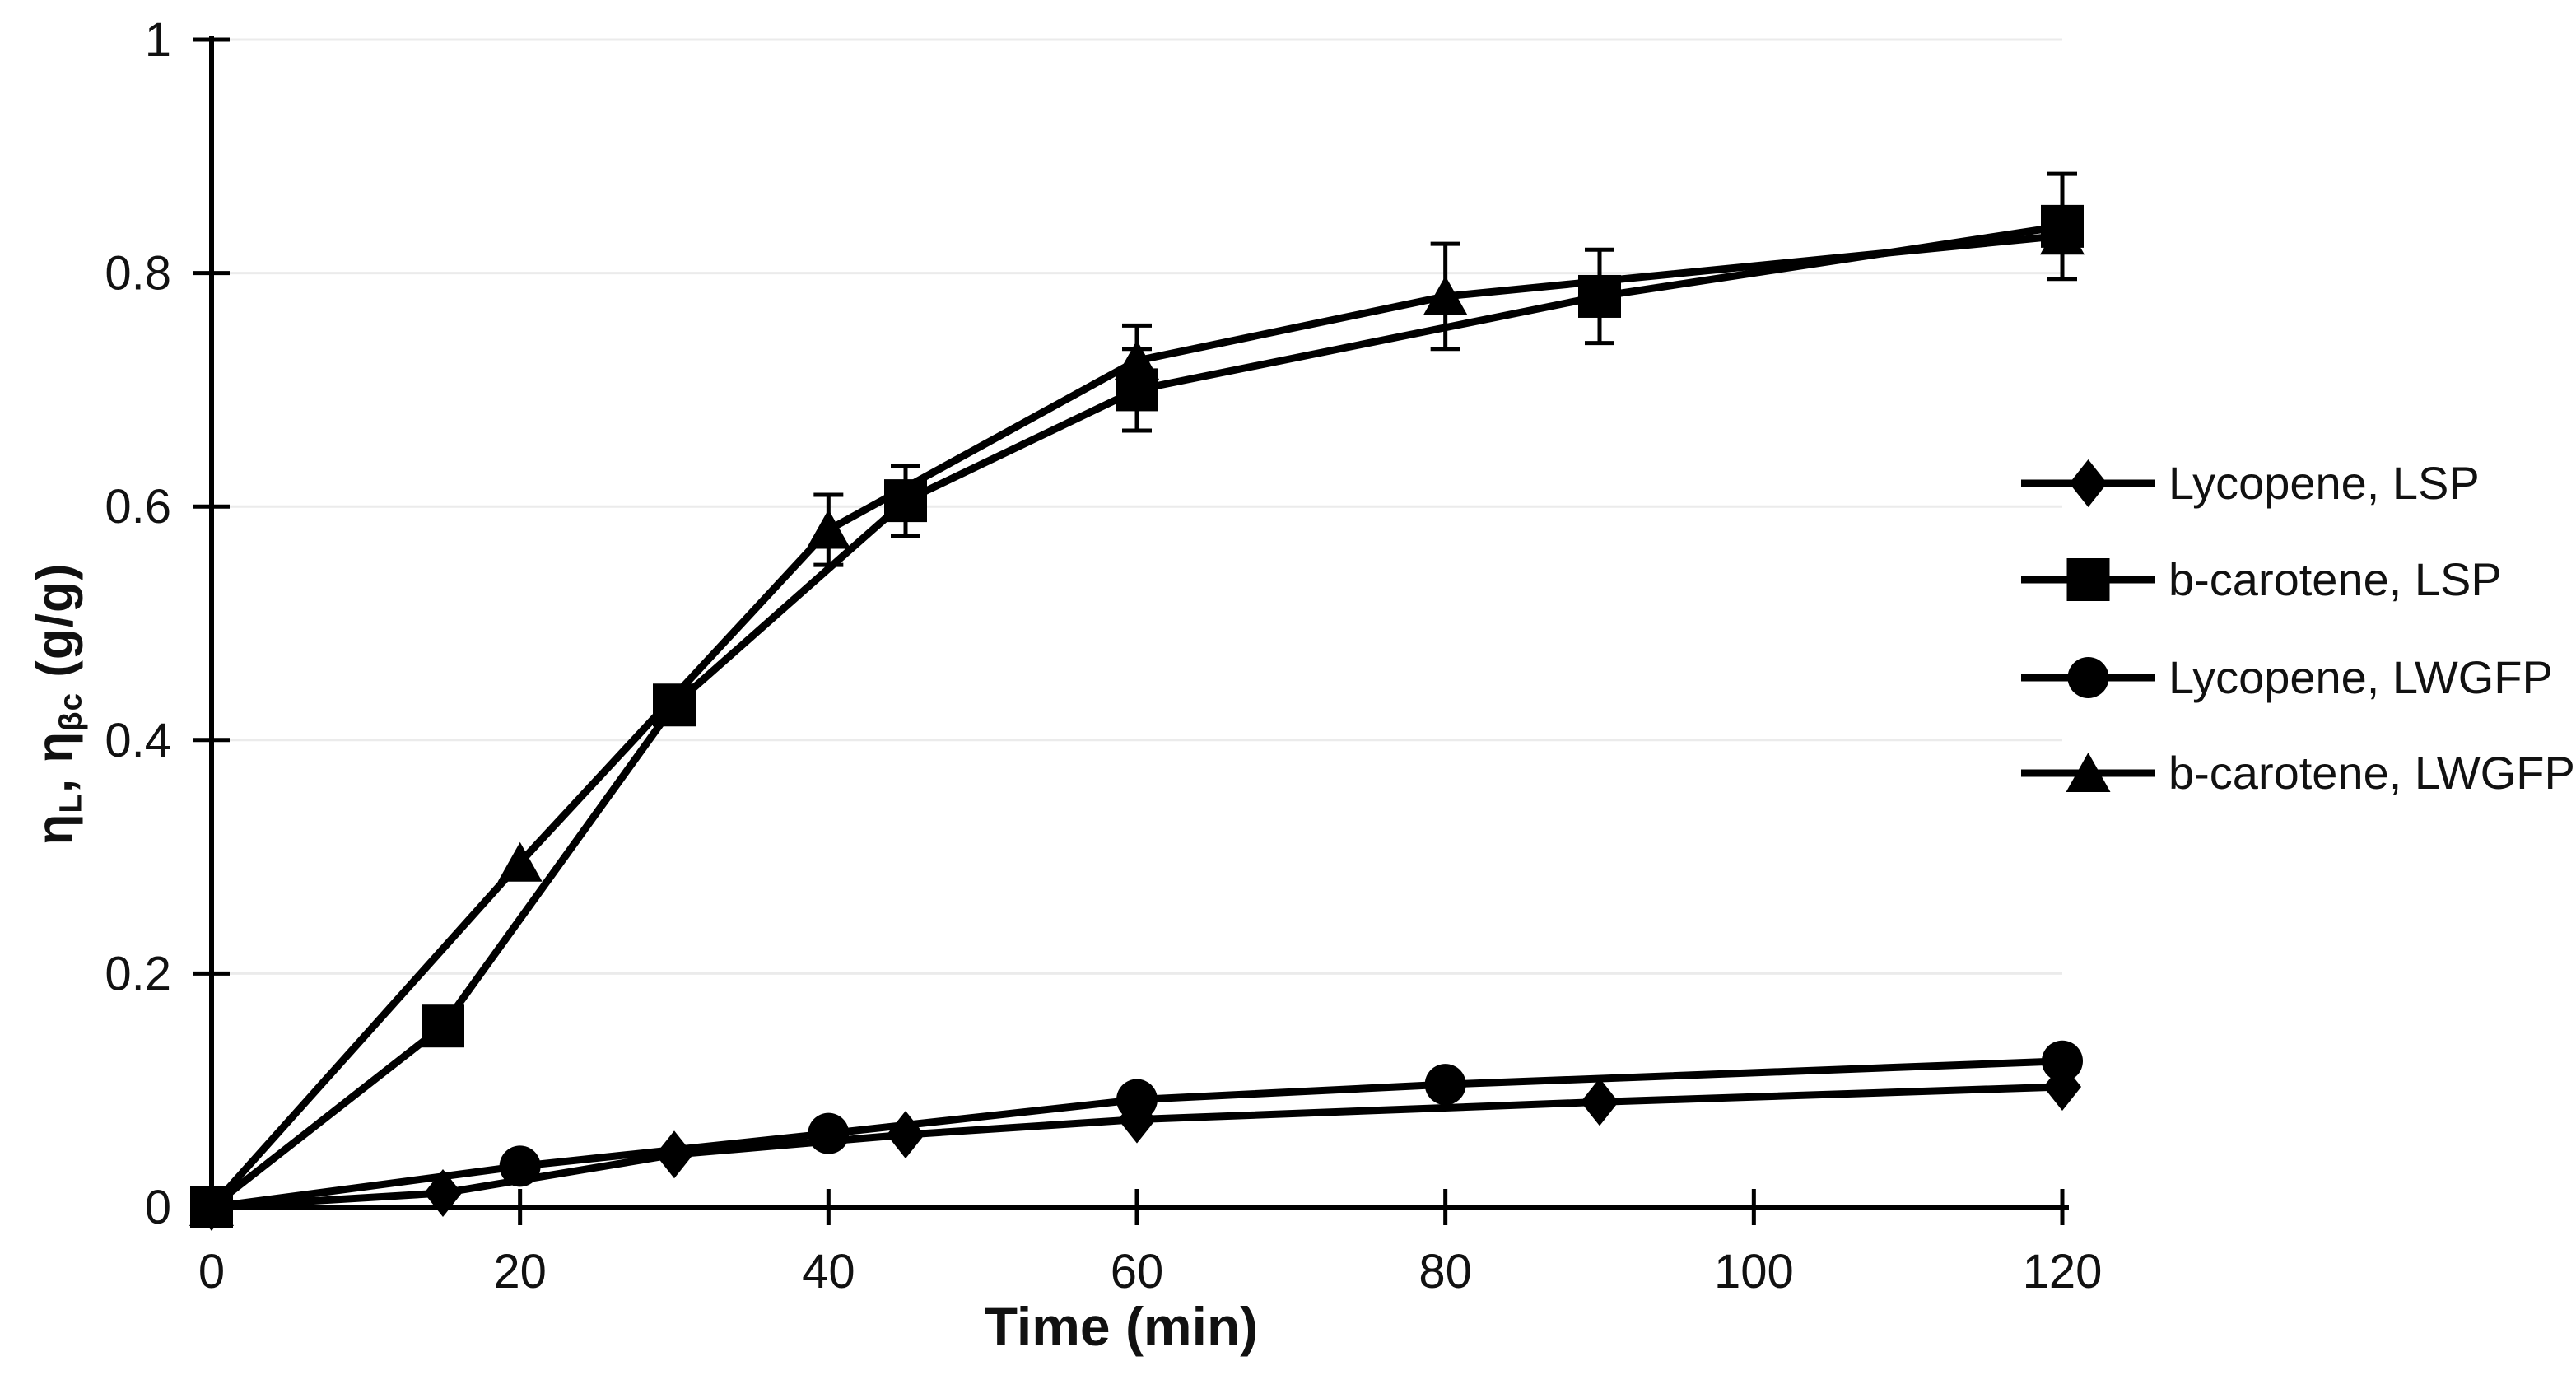 The width and height of the screenshot is (2576, 1375). What do you see at coordinates (1137, 1271) in the screenshot?
I see `x-tick-label: 60` at bounding box center [1137, 1271].